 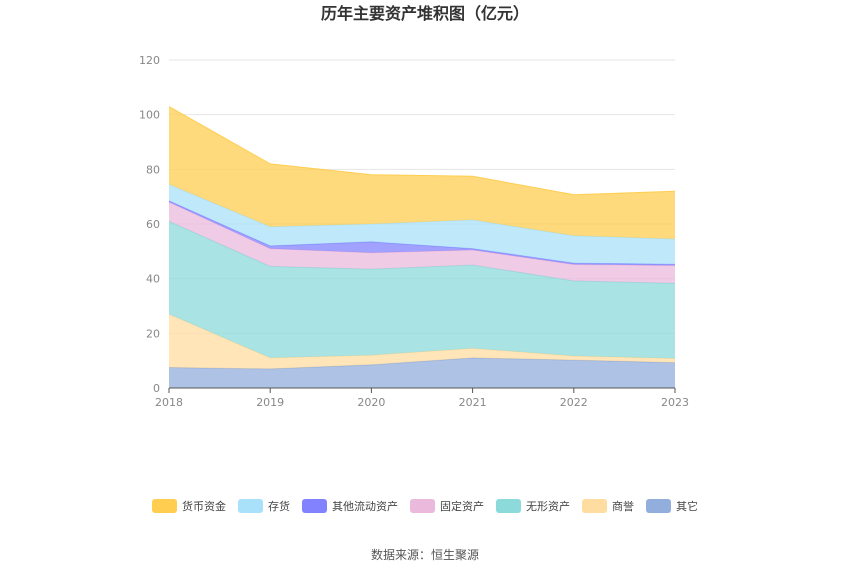 I want to click on legend: 货币资金 存货 其他流动资产 固定资产 无形资产 商誉 其它, so click(x=425, y=506).